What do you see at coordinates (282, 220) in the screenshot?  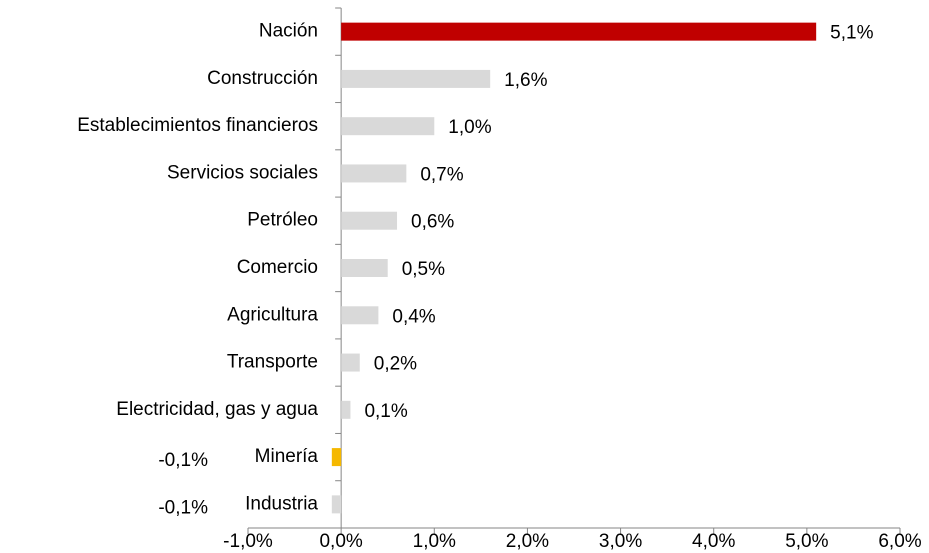 I see `category-label: Petróleo` at bounding box center [282, 220].